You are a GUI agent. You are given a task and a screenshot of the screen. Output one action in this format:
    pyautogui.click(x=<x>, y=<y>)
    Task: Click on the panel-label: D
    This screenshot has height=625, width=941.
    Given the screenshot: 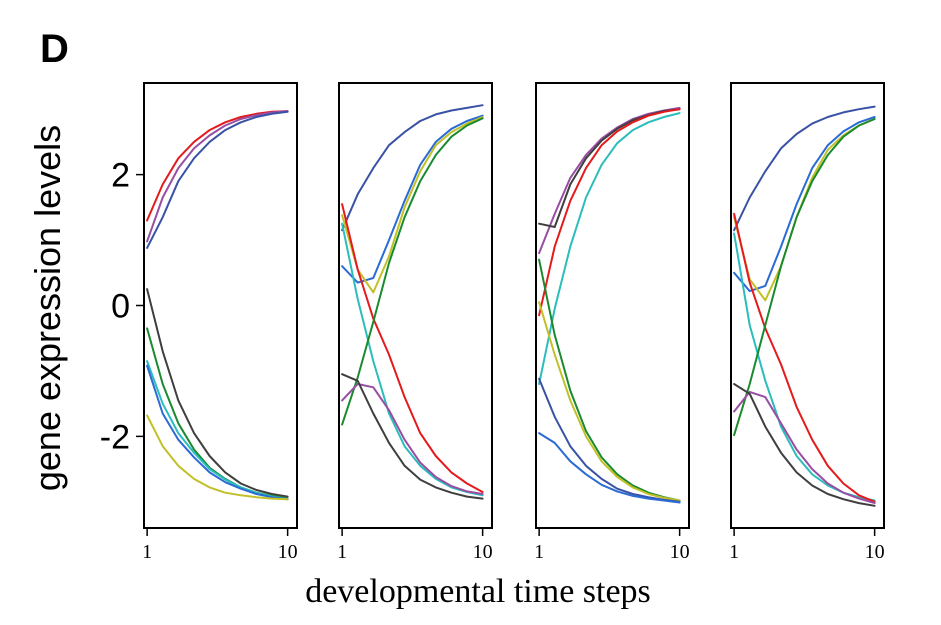 What is the action you would take?
    pyautogui.click(x=54, y=49)
    